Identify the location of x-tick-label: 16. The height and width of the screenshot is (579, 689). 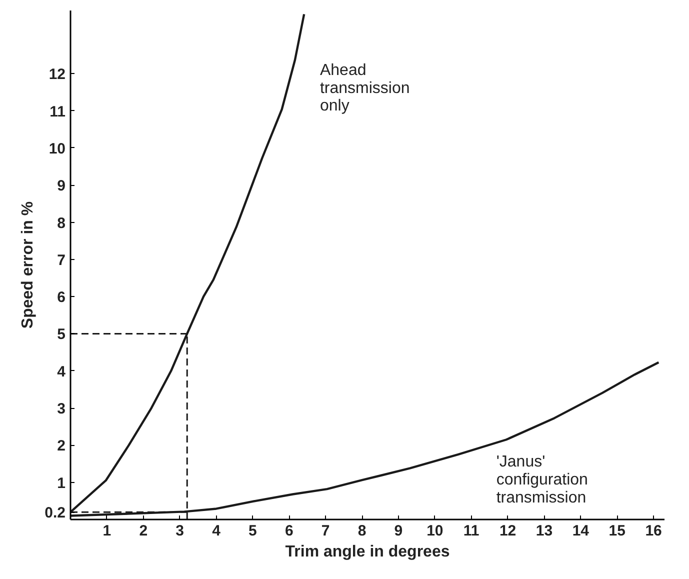
(653, 531).